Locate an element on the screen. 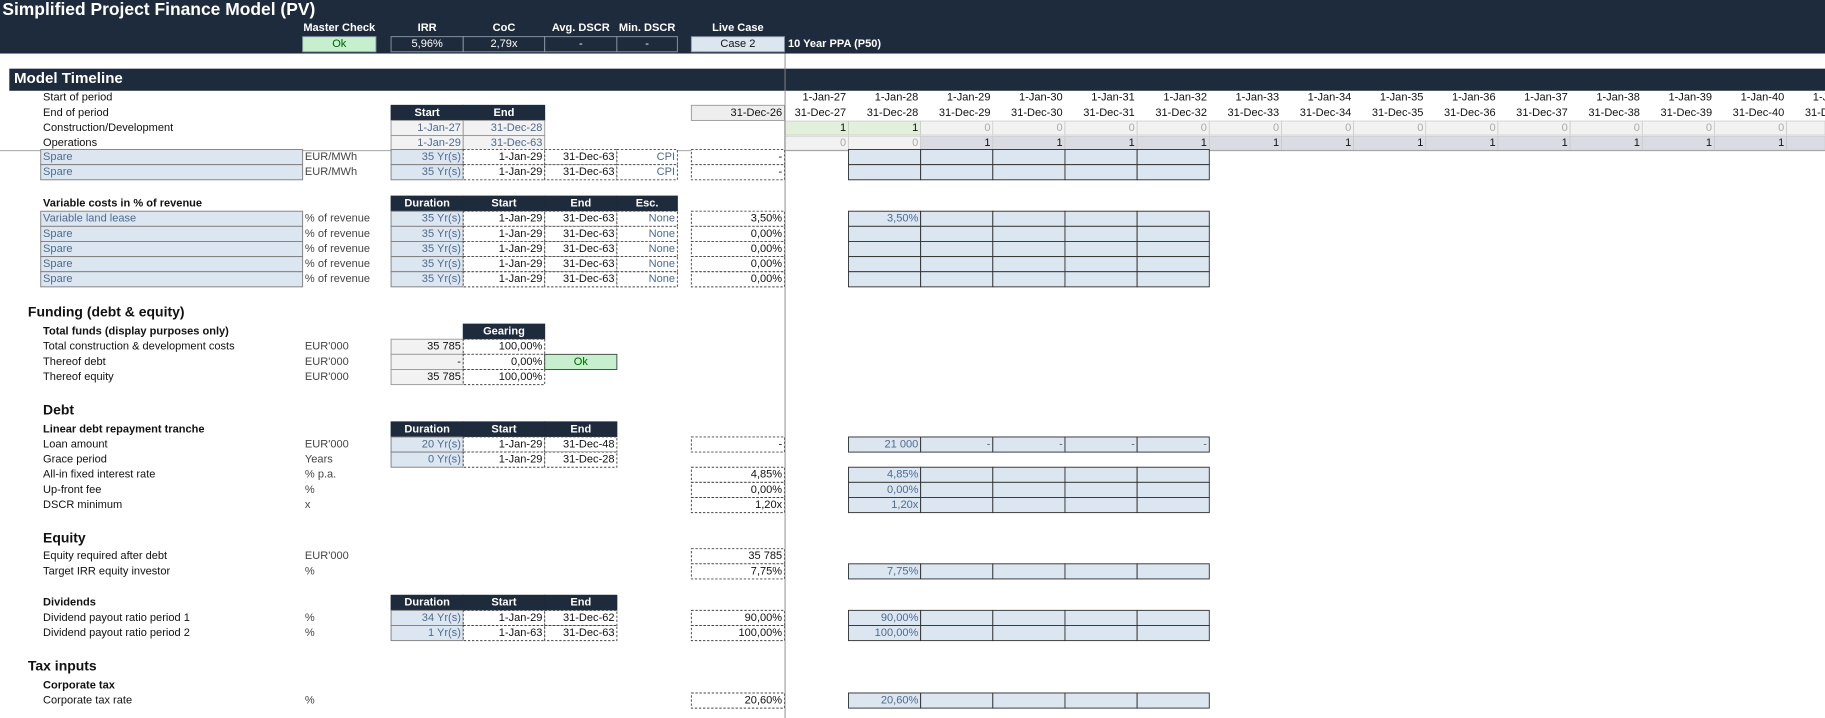 The width and height of the screenshot is (1825, 718). value: 100,00% is located at coordinates (761, 633).